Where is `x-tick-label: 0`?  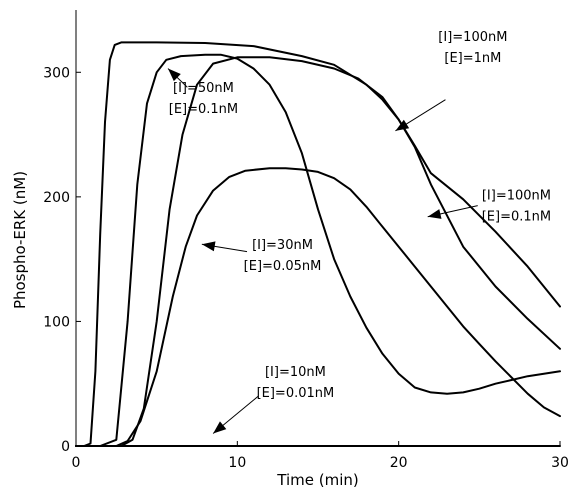
x-tick-label: 0 is located at coordinates (76, 463).